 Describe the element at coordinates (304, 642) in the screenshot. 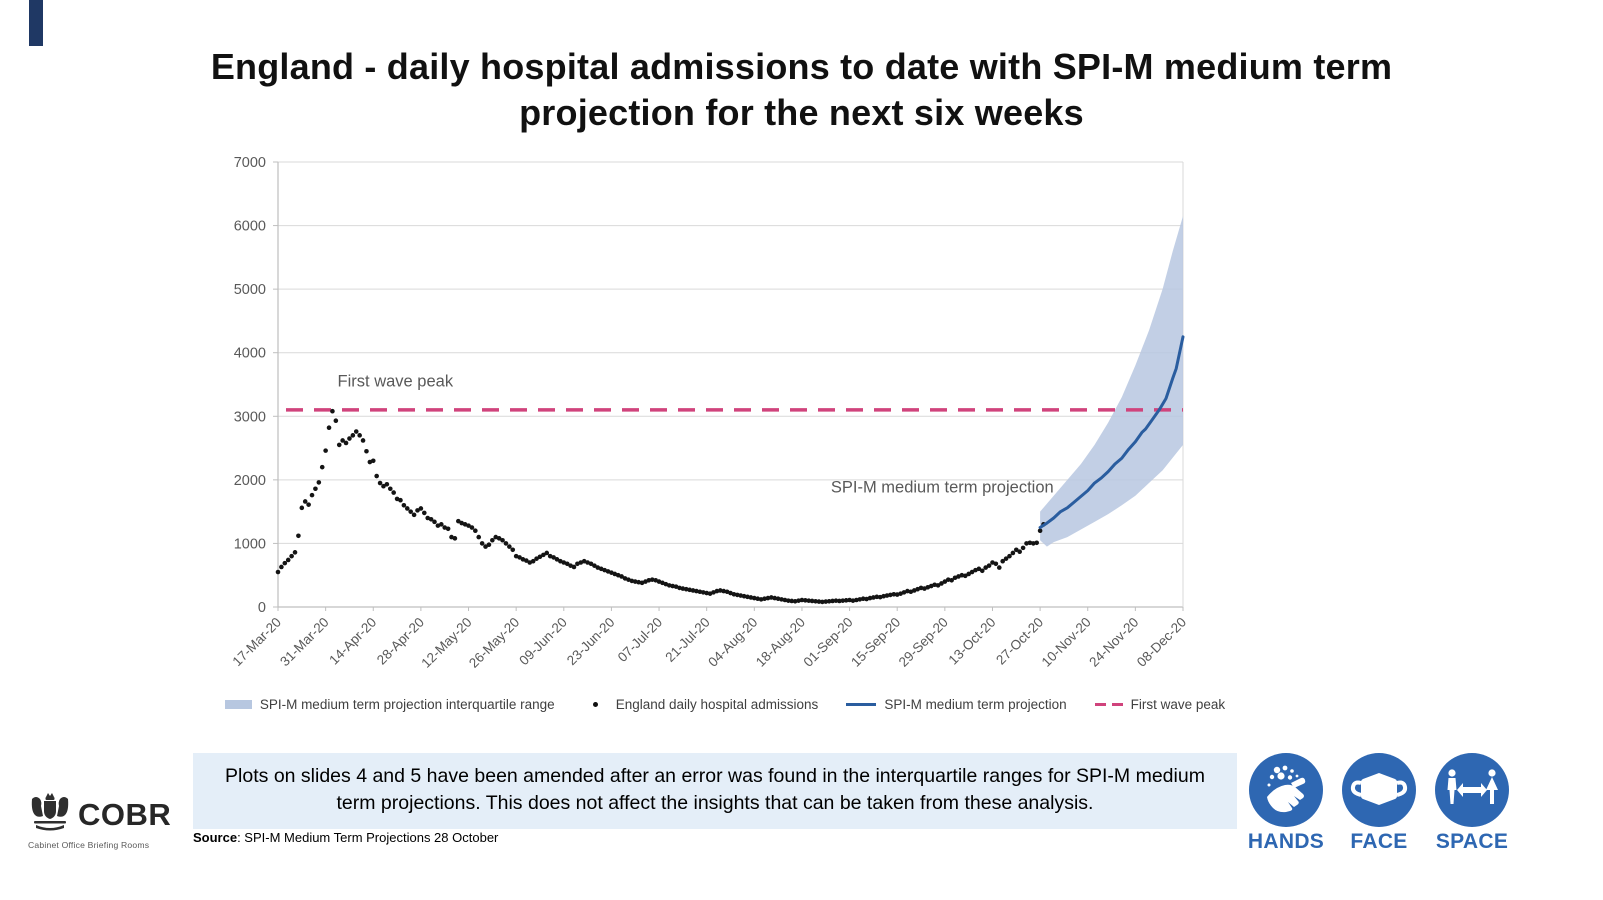

I see `svg-text: 31-Mar-20` at that location.